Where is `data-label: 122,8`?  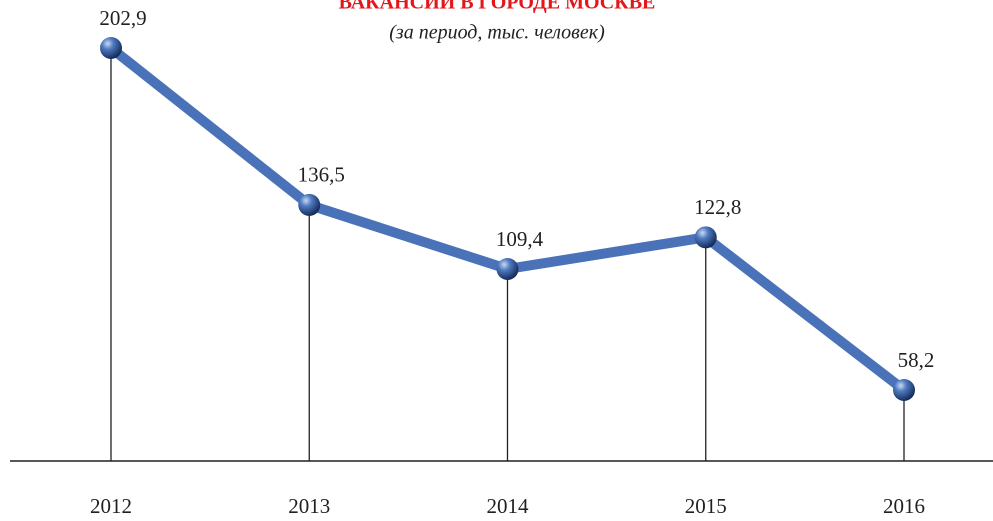
data-label: 122,8 is located at coordinates (717, 207).